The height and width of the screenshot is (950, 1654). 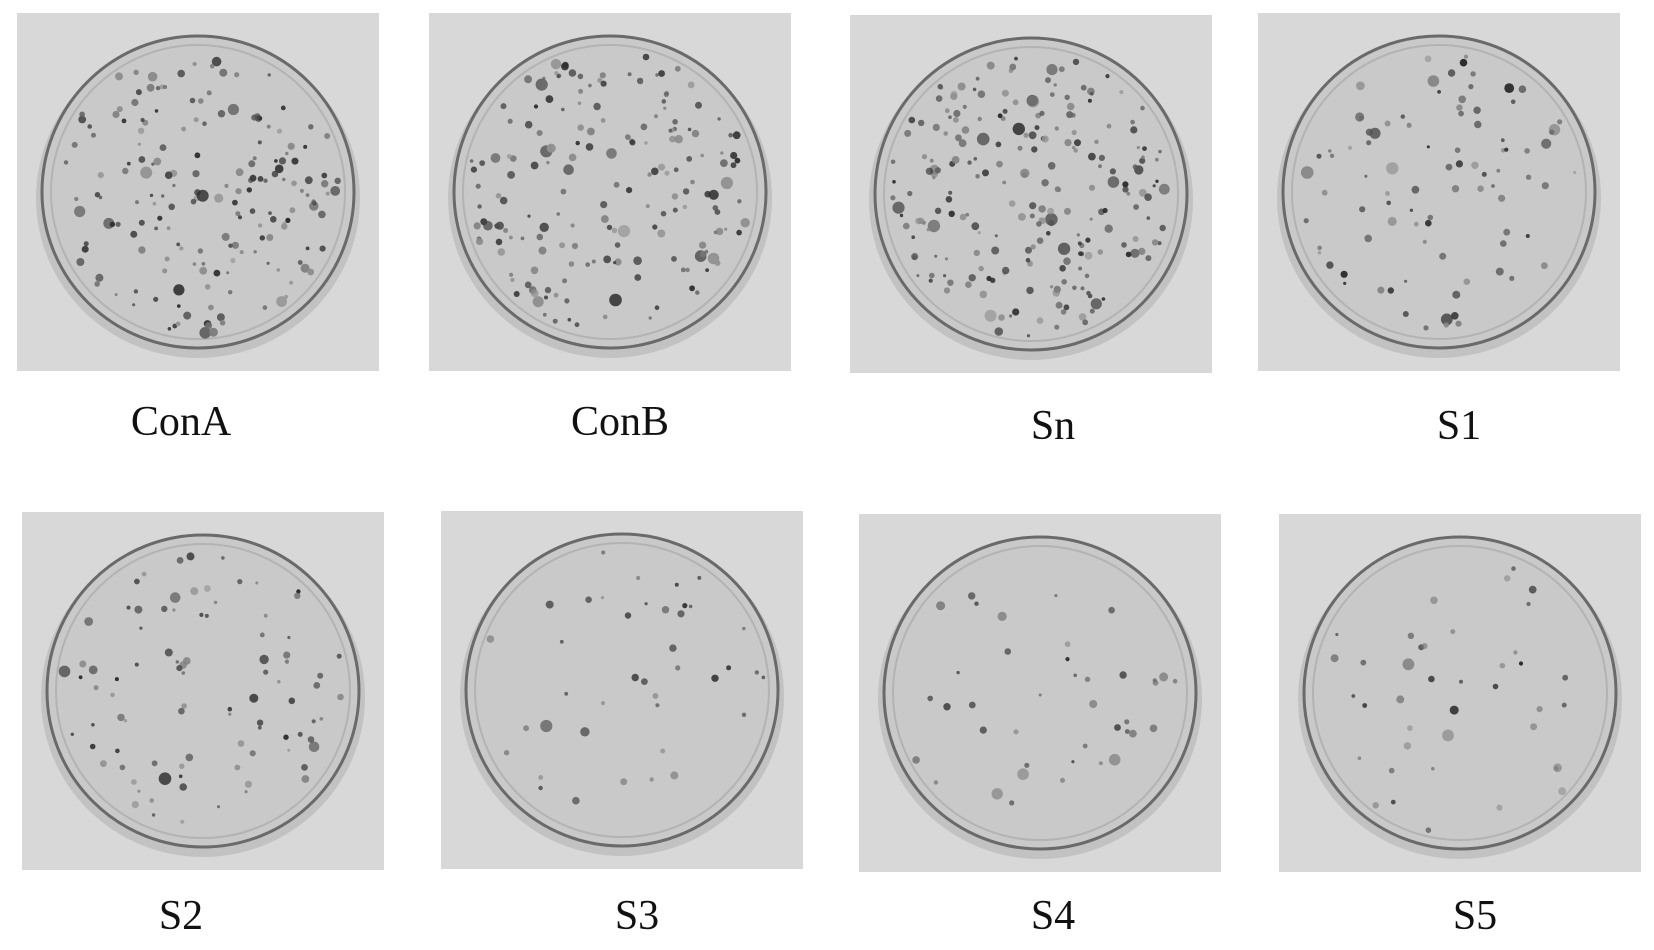 I want to click on petri-dish, so click(x=1460, y=693).